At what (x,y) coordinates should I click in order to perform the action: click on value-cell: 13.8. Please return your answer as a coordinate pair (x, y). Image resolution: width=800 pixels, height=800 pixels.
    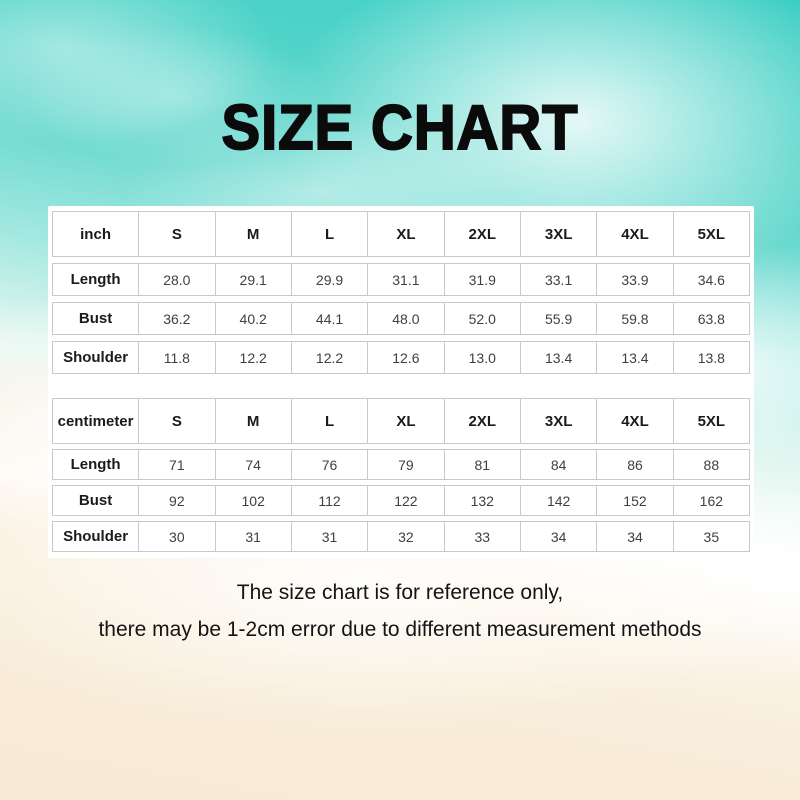
    Looking at the image, I should click on (711, 357).